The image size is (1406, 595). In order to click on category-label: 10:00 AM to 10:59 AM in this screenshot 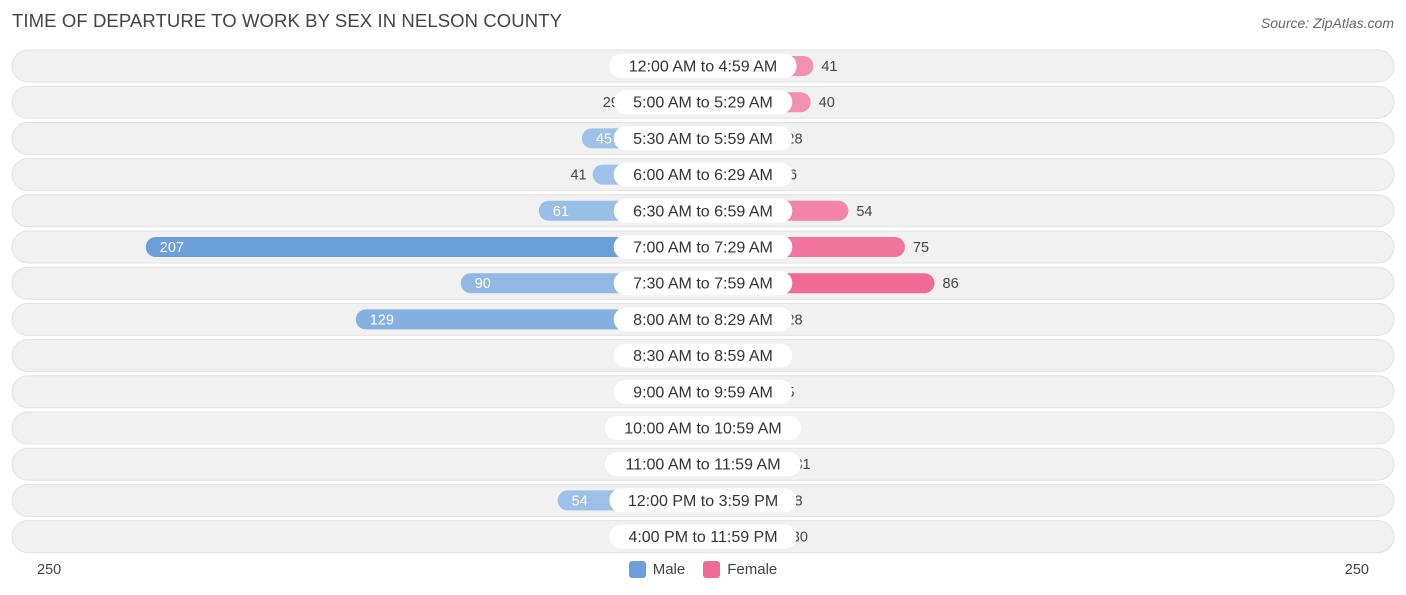, I will do `click(702, 429)`.